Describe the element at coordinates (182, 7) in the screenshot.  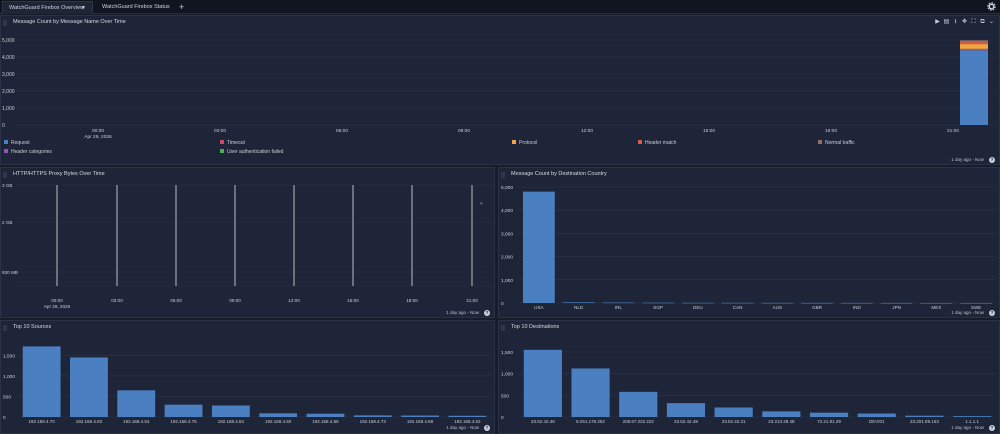
I see `plus-icon: +` at that location.